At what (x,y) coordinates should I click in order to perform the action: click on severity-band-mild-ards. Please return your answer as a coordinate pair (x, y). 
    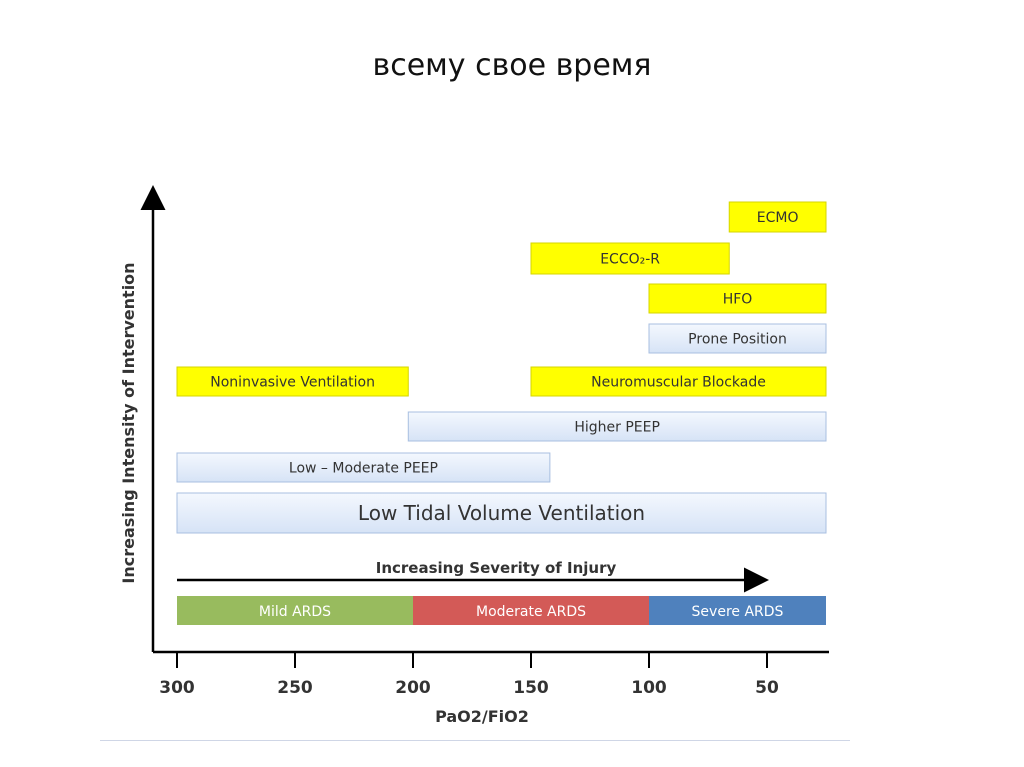
    Looking at the image, I should click on (295, 610).